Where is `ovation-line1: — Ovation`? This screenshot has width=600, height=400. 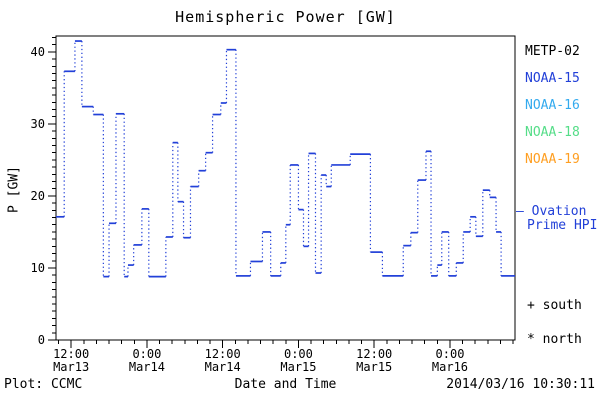 ovation-line1: — Ovation is located at coordinates (556, 212).